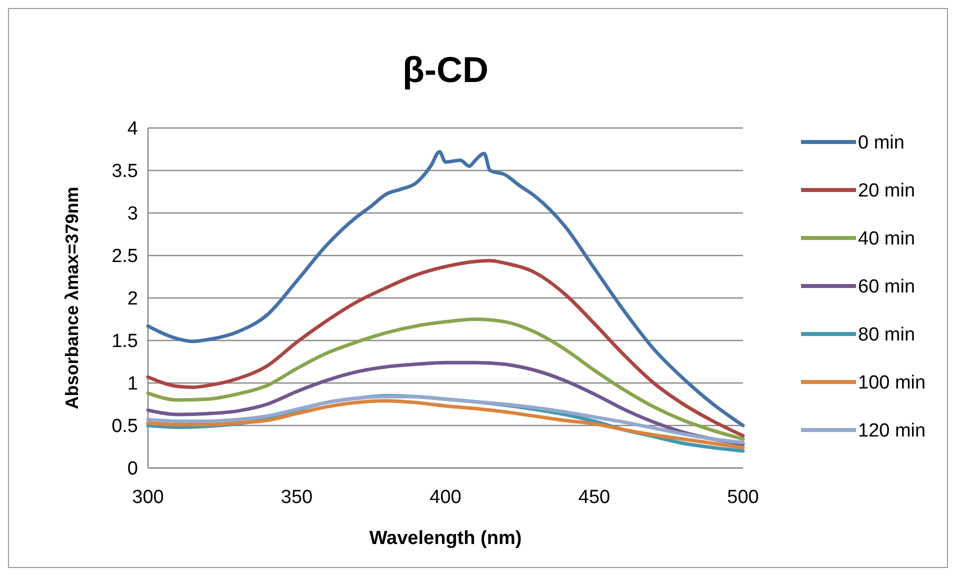 The height and width of the screenshot is (579, 957). Describe the element at coordinates (296, 497) in the screenshot. I see `x-tick-label: 350` at that location.